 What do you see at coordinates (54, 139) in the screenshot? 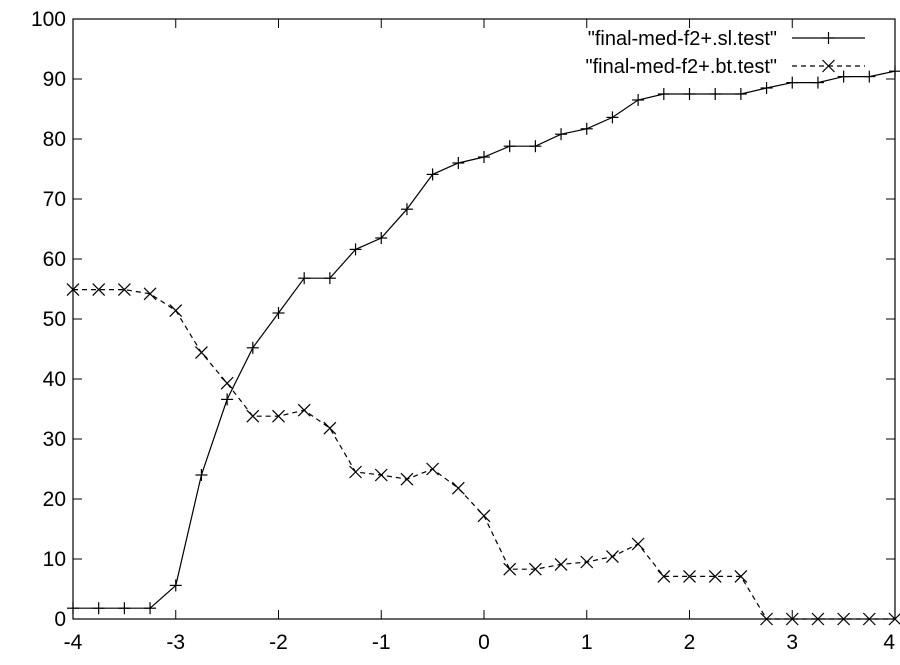
I see `y-tick-label: 80` at bounding box center [54, 139].